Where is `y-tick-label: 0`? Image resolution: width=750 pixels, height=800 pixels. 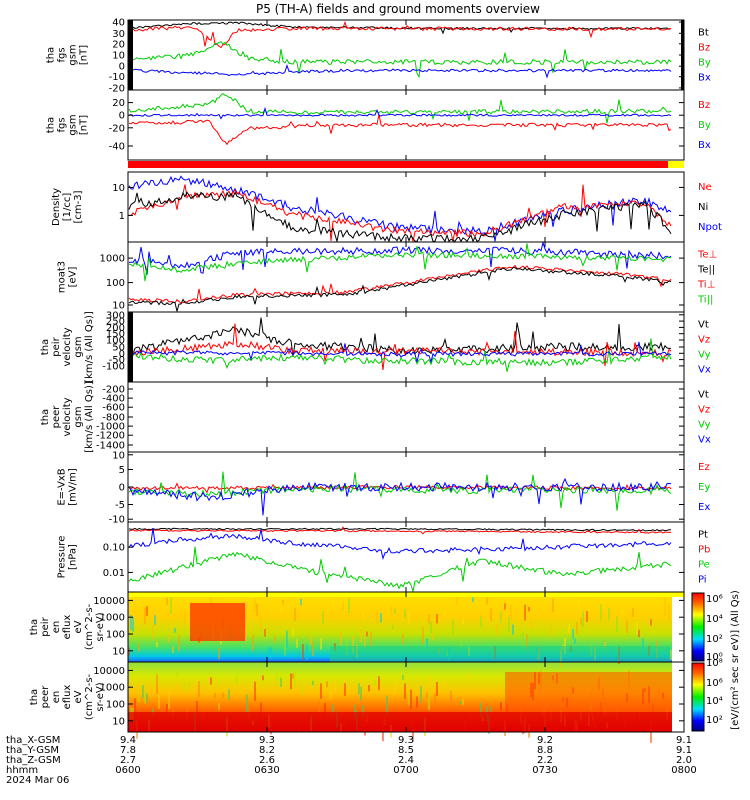
y-tick-label: 0 is located at coordinates (122, 67).